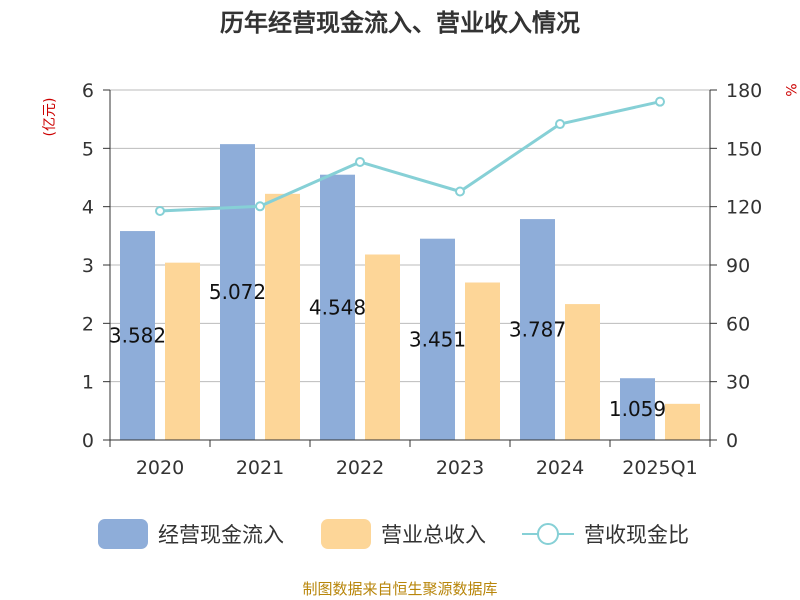  I want to click on ratio-line-path, so click(410, 156).